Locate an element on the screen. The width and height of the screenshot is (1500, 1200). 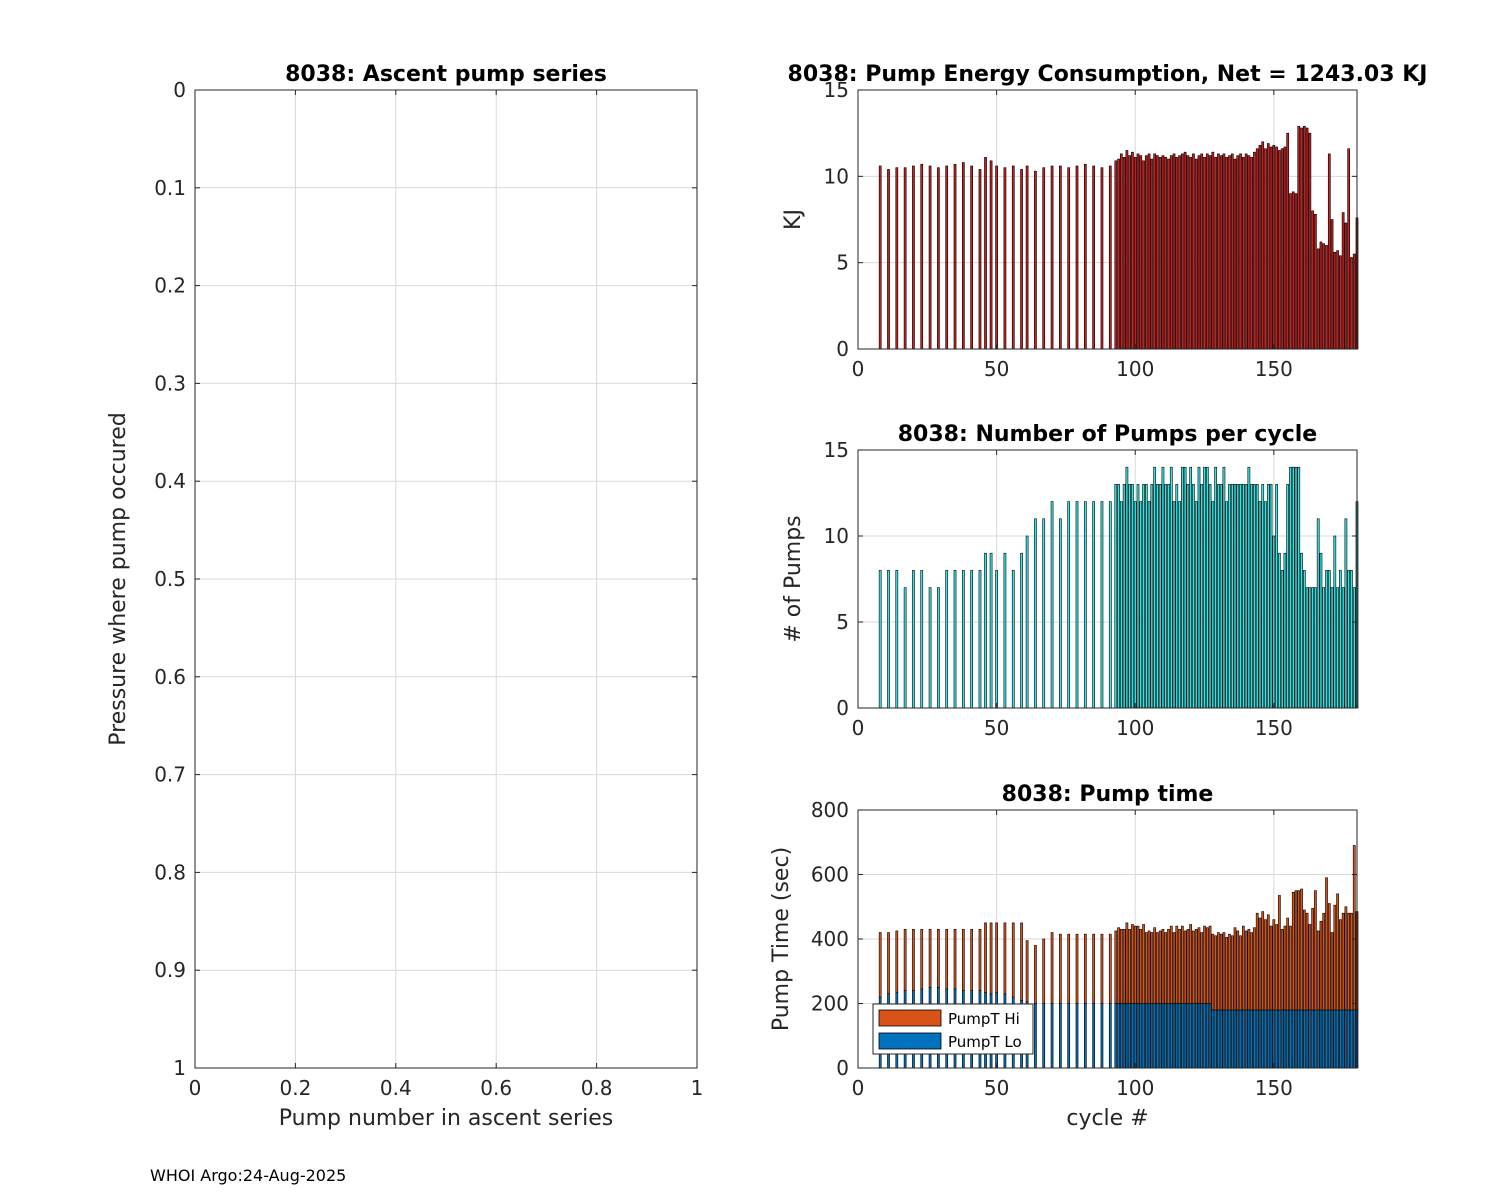
y-tick-label: 600 is located at coordinates (830, 875).